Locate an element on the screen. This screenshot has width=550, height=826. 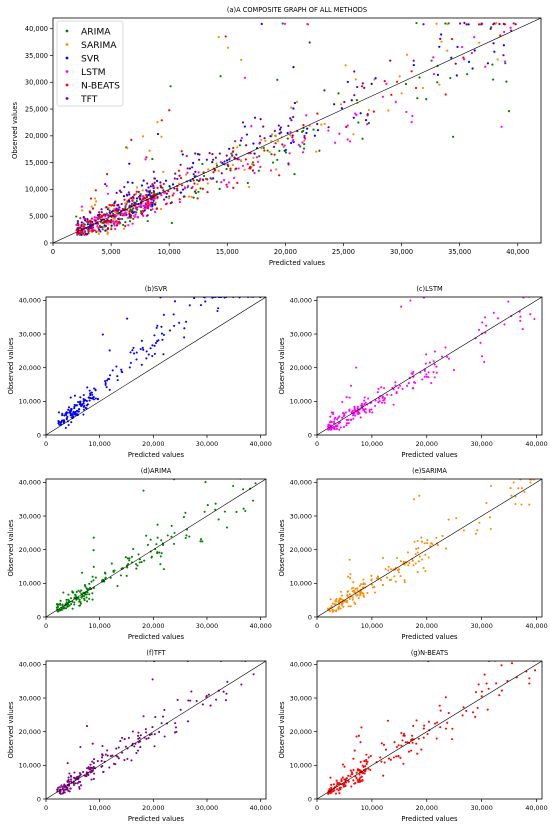
x-tick-label: 10,000 is located at coordinates (99, 808).